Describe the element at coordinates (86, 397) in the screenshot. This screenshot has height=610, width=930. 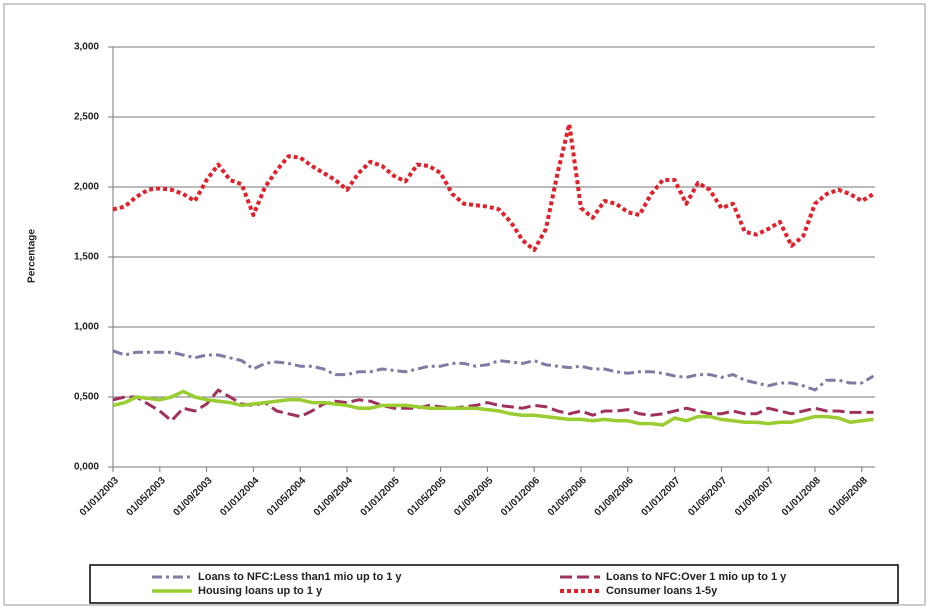
I see `y-tick-label: 0,500` at that location.